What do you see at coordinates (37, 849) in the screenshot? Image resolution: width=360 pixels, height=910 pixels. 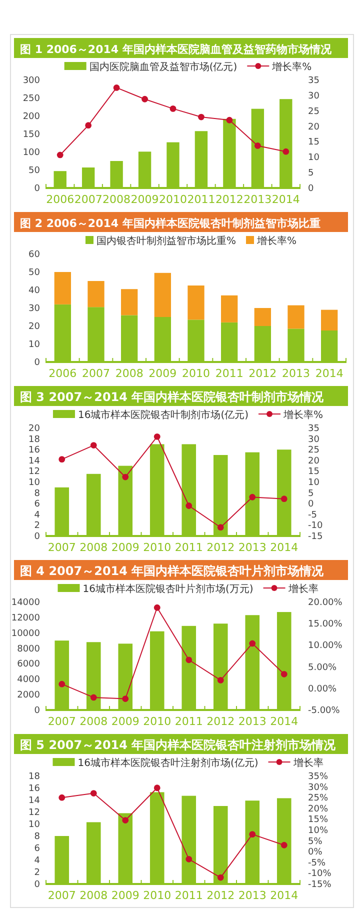 I see `y-tick-label: 6` at bounding box center [37, 849].